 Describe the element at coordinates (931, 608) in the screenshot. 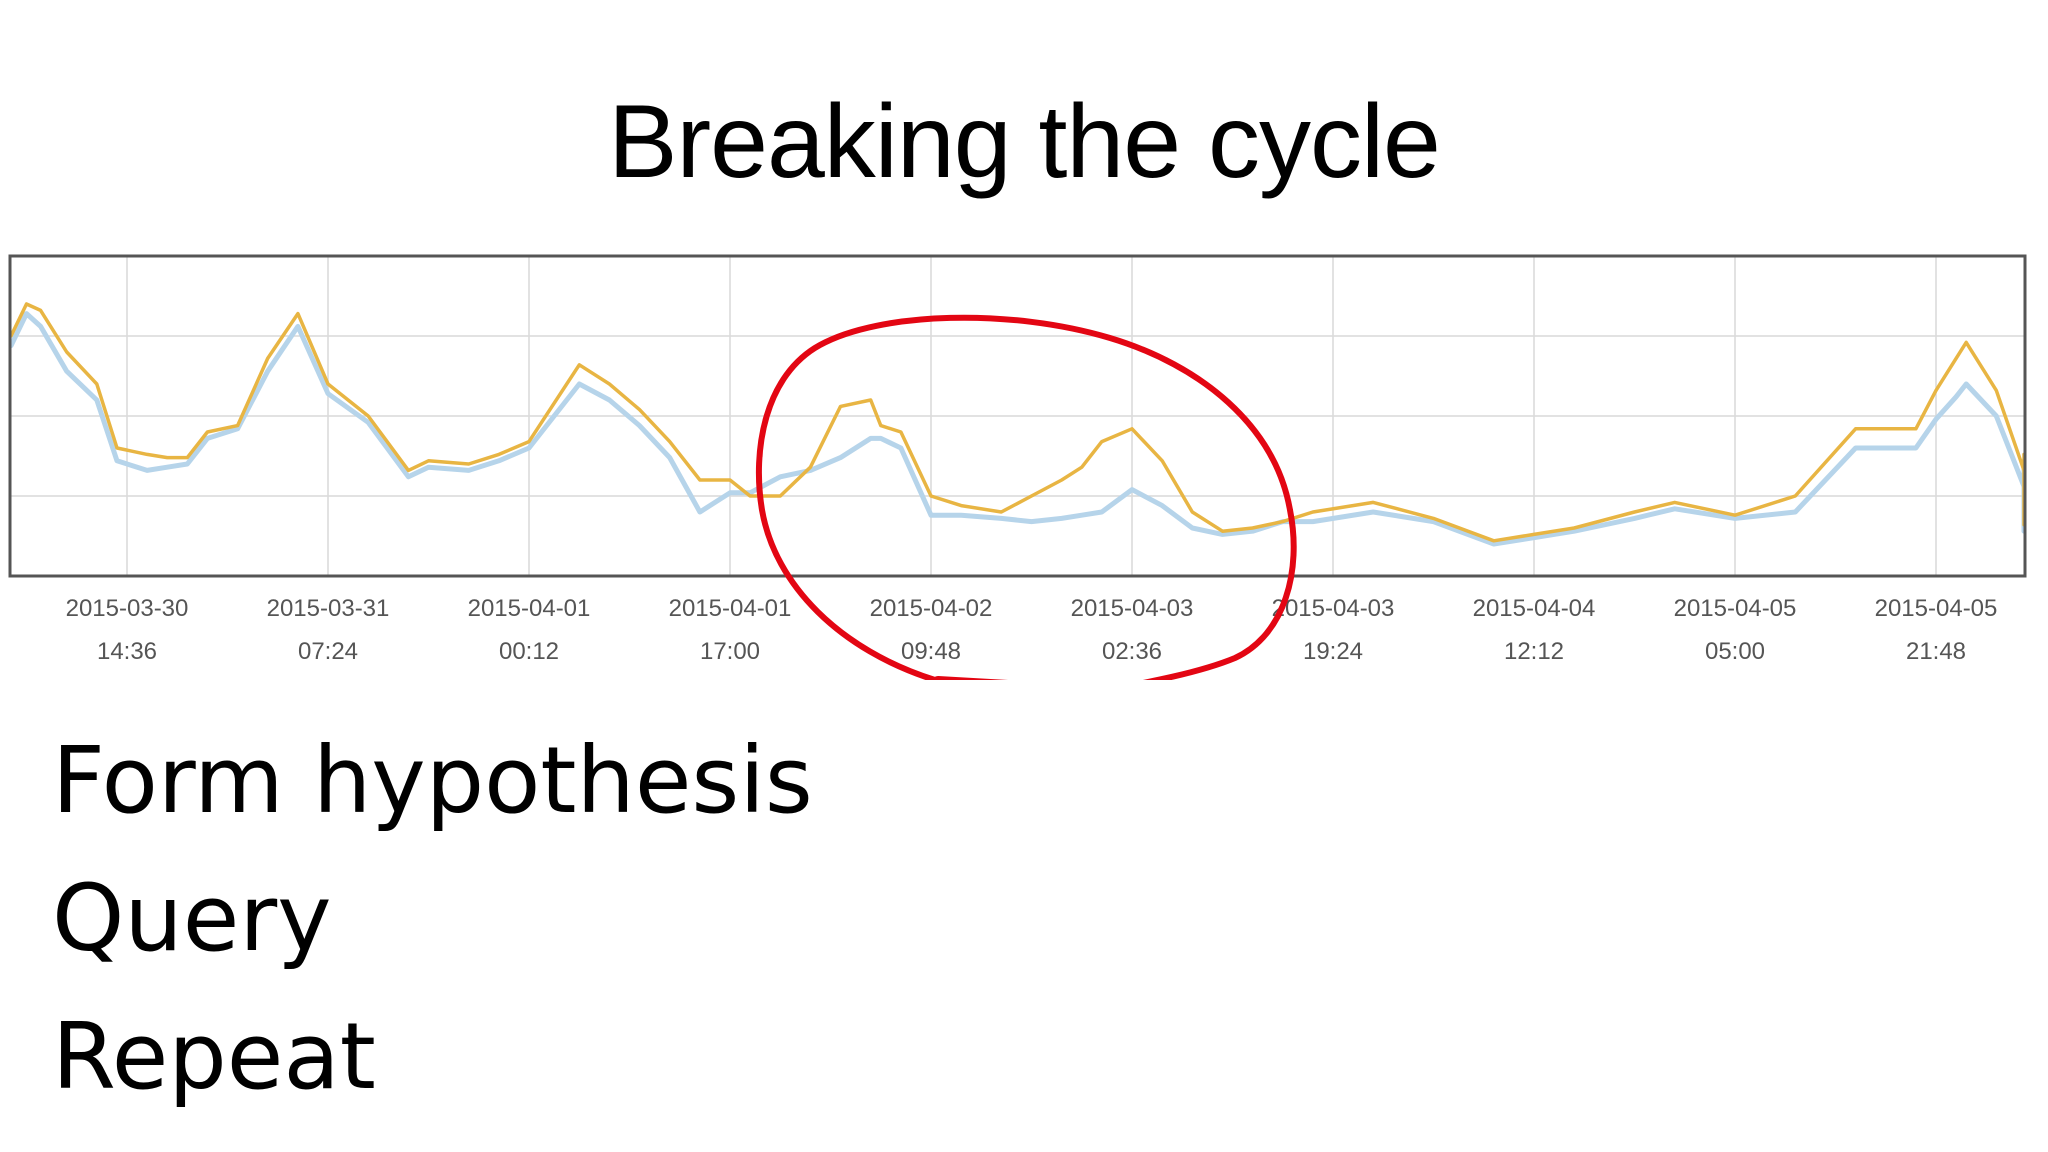

I see `x-tick-label-date: 2015-04-02` at that location.